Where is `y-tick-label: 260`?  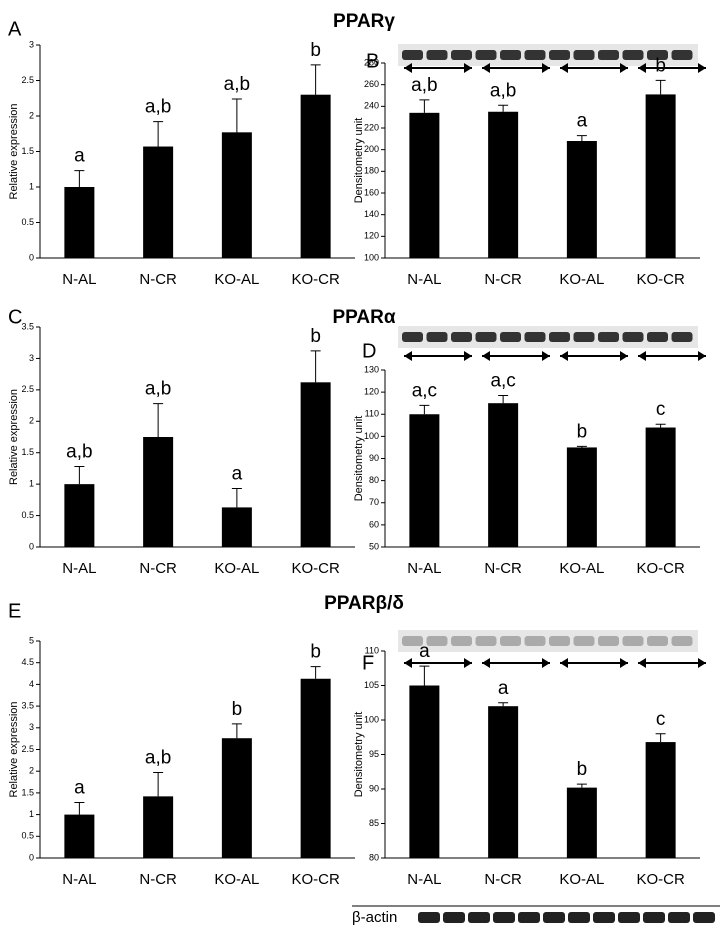 y-tick-label: 260 is located at coordinates (371, 84).